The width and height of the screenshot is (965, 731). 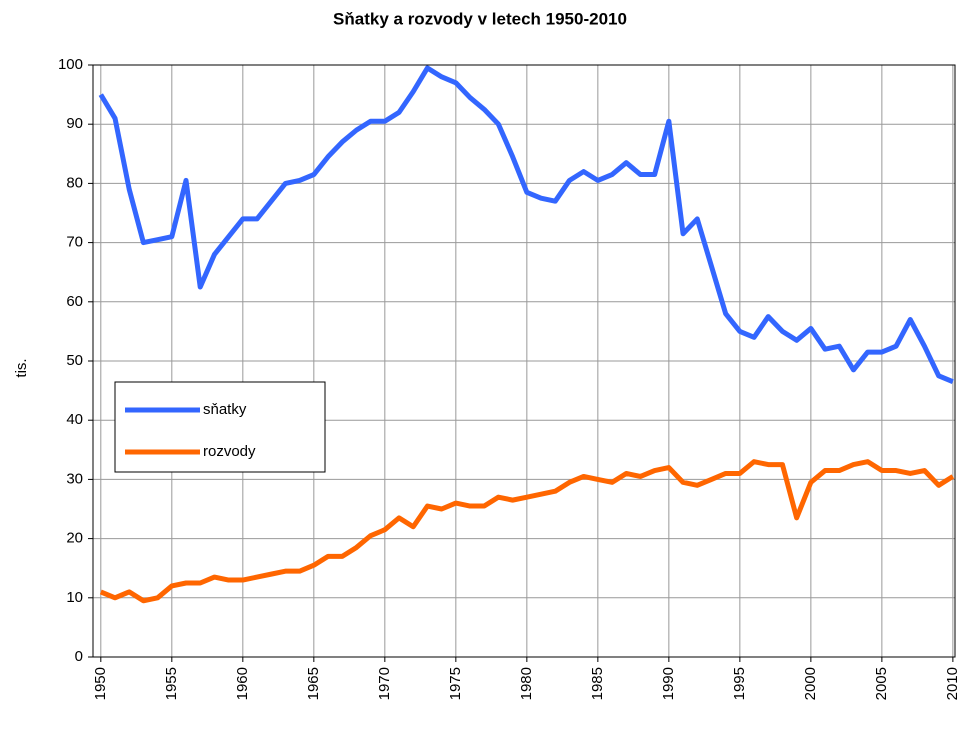 I want to click on y-tick-label: 100, so click(x=70, y=64).